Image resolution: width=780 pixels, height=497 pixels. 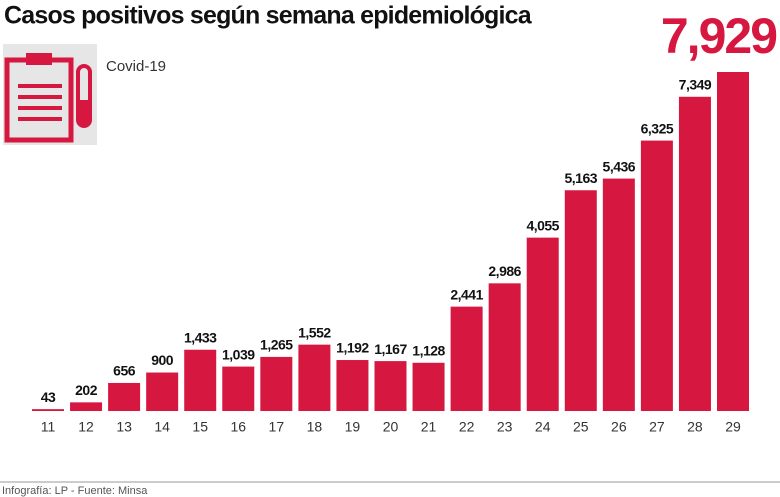 What do you see at coordinates (391, 427) in the screenshot?
I see `x-tick-label: 20` at bounding box center [391, 427].